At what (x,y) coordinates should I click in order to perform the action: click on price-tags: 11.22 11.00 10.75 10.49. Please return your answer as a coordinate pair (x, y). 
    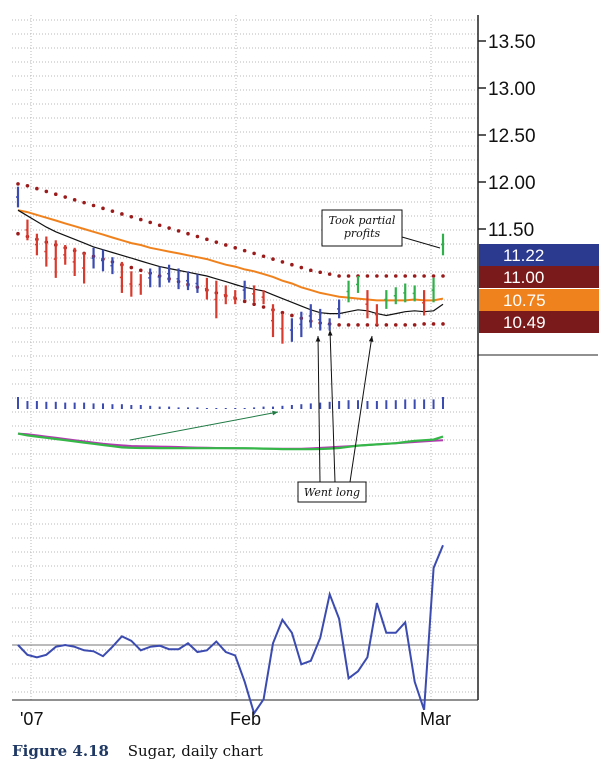
    Looking at the image, I should click on (539, 288).